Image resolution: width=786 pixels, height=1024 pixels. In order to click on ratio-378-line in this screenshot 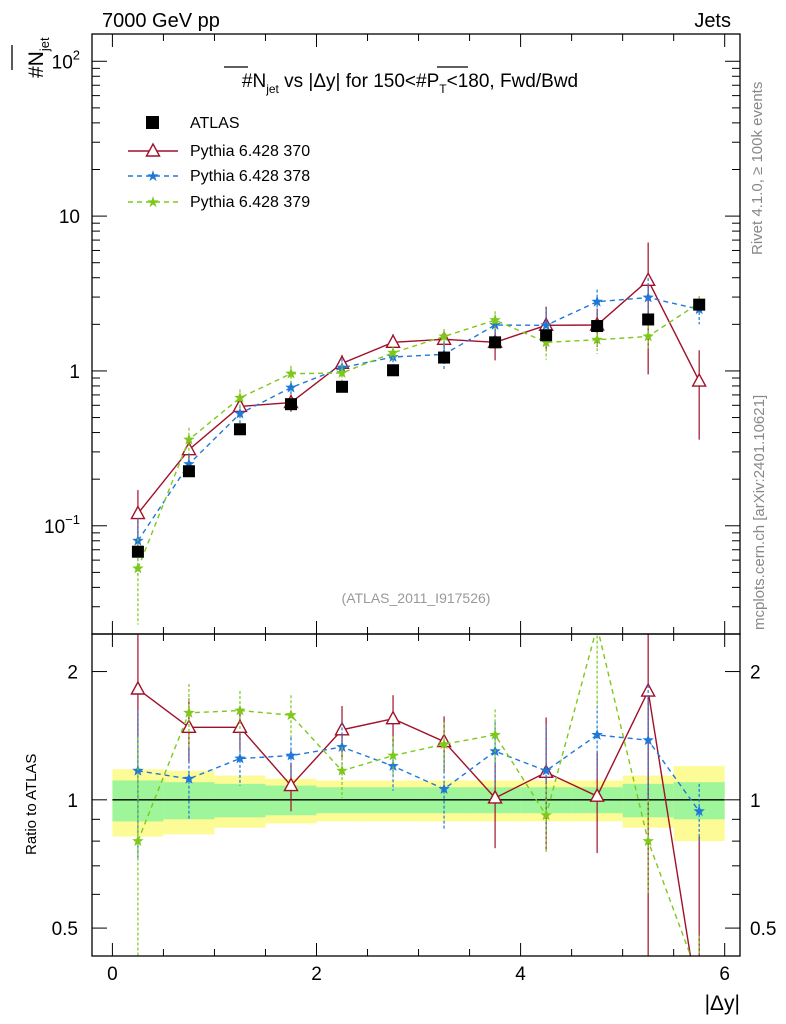, I will do `click(418, 773)`.